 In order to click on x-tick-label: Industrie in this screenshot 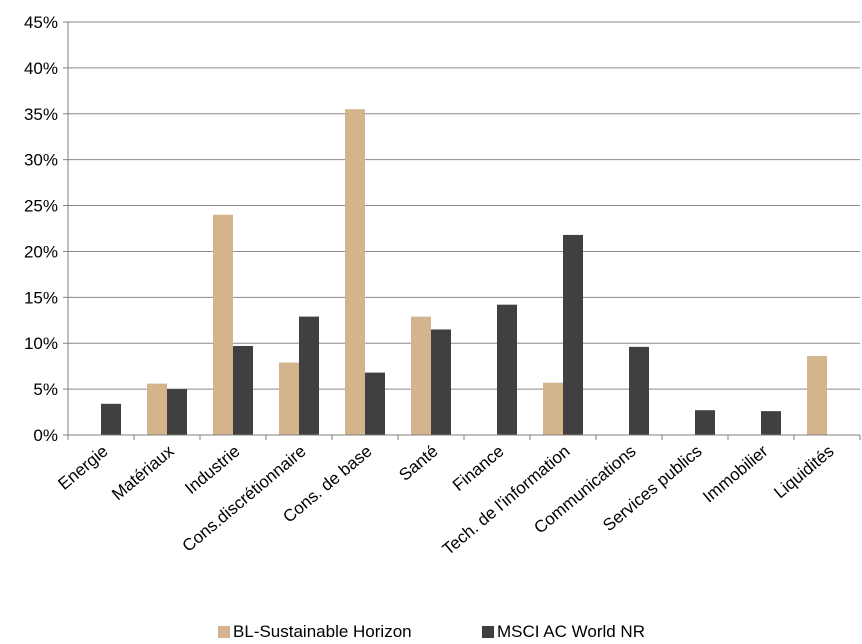, I will do `click(212, 470)`.